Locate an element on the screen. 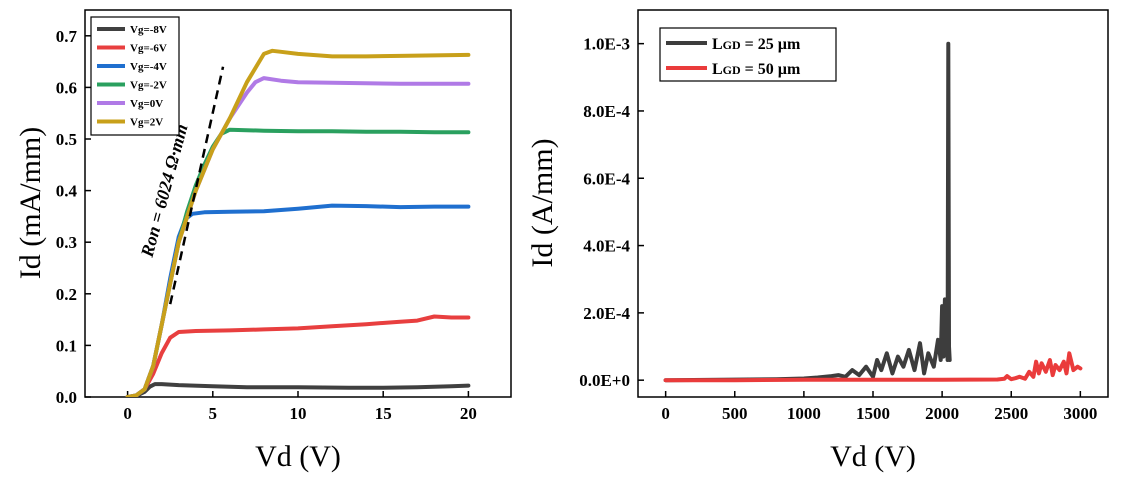 The image size is (1134, 480). x-tick-label: 10 is located at coordinates (298, 413).